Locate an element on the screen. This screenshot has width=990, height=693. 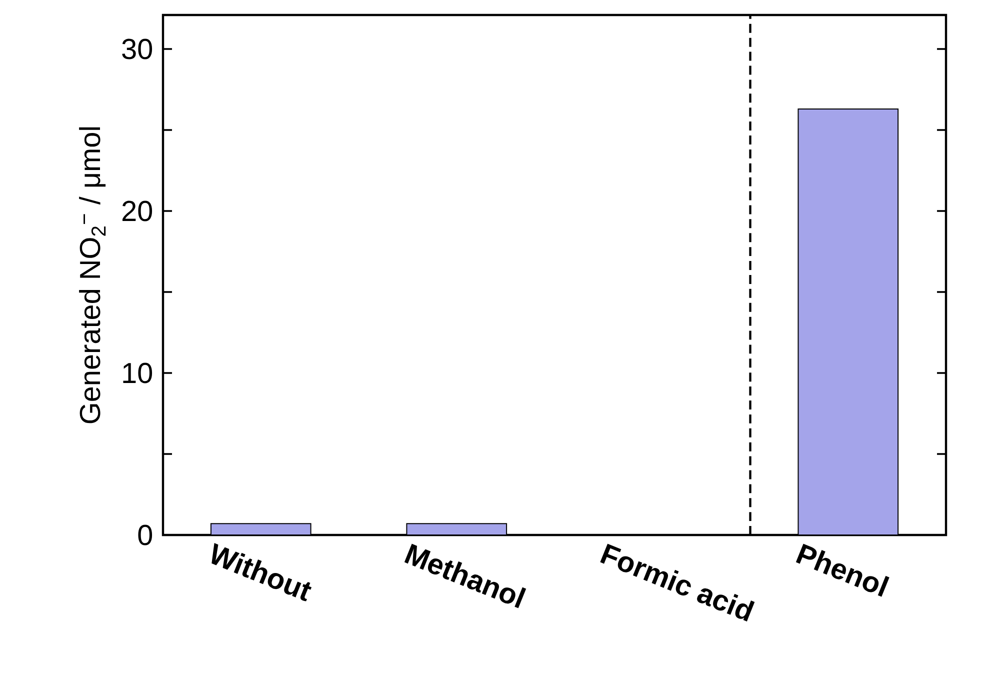
y-tick-label: 0 is located at coordinates (145, 535).